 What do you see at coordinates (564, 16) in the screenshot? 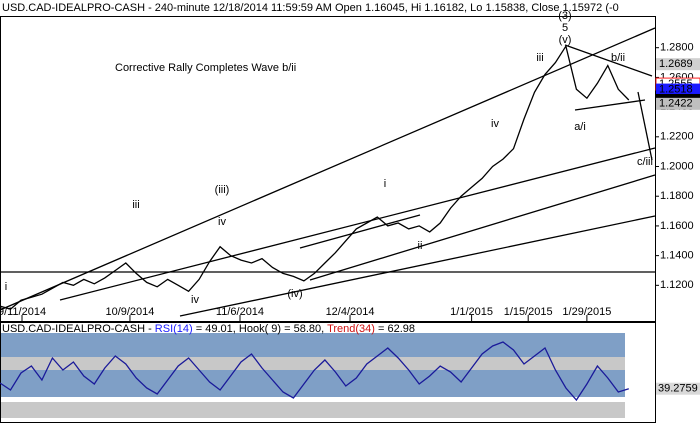
I see `wave-label: (3)` at bounding box center [564, 16].